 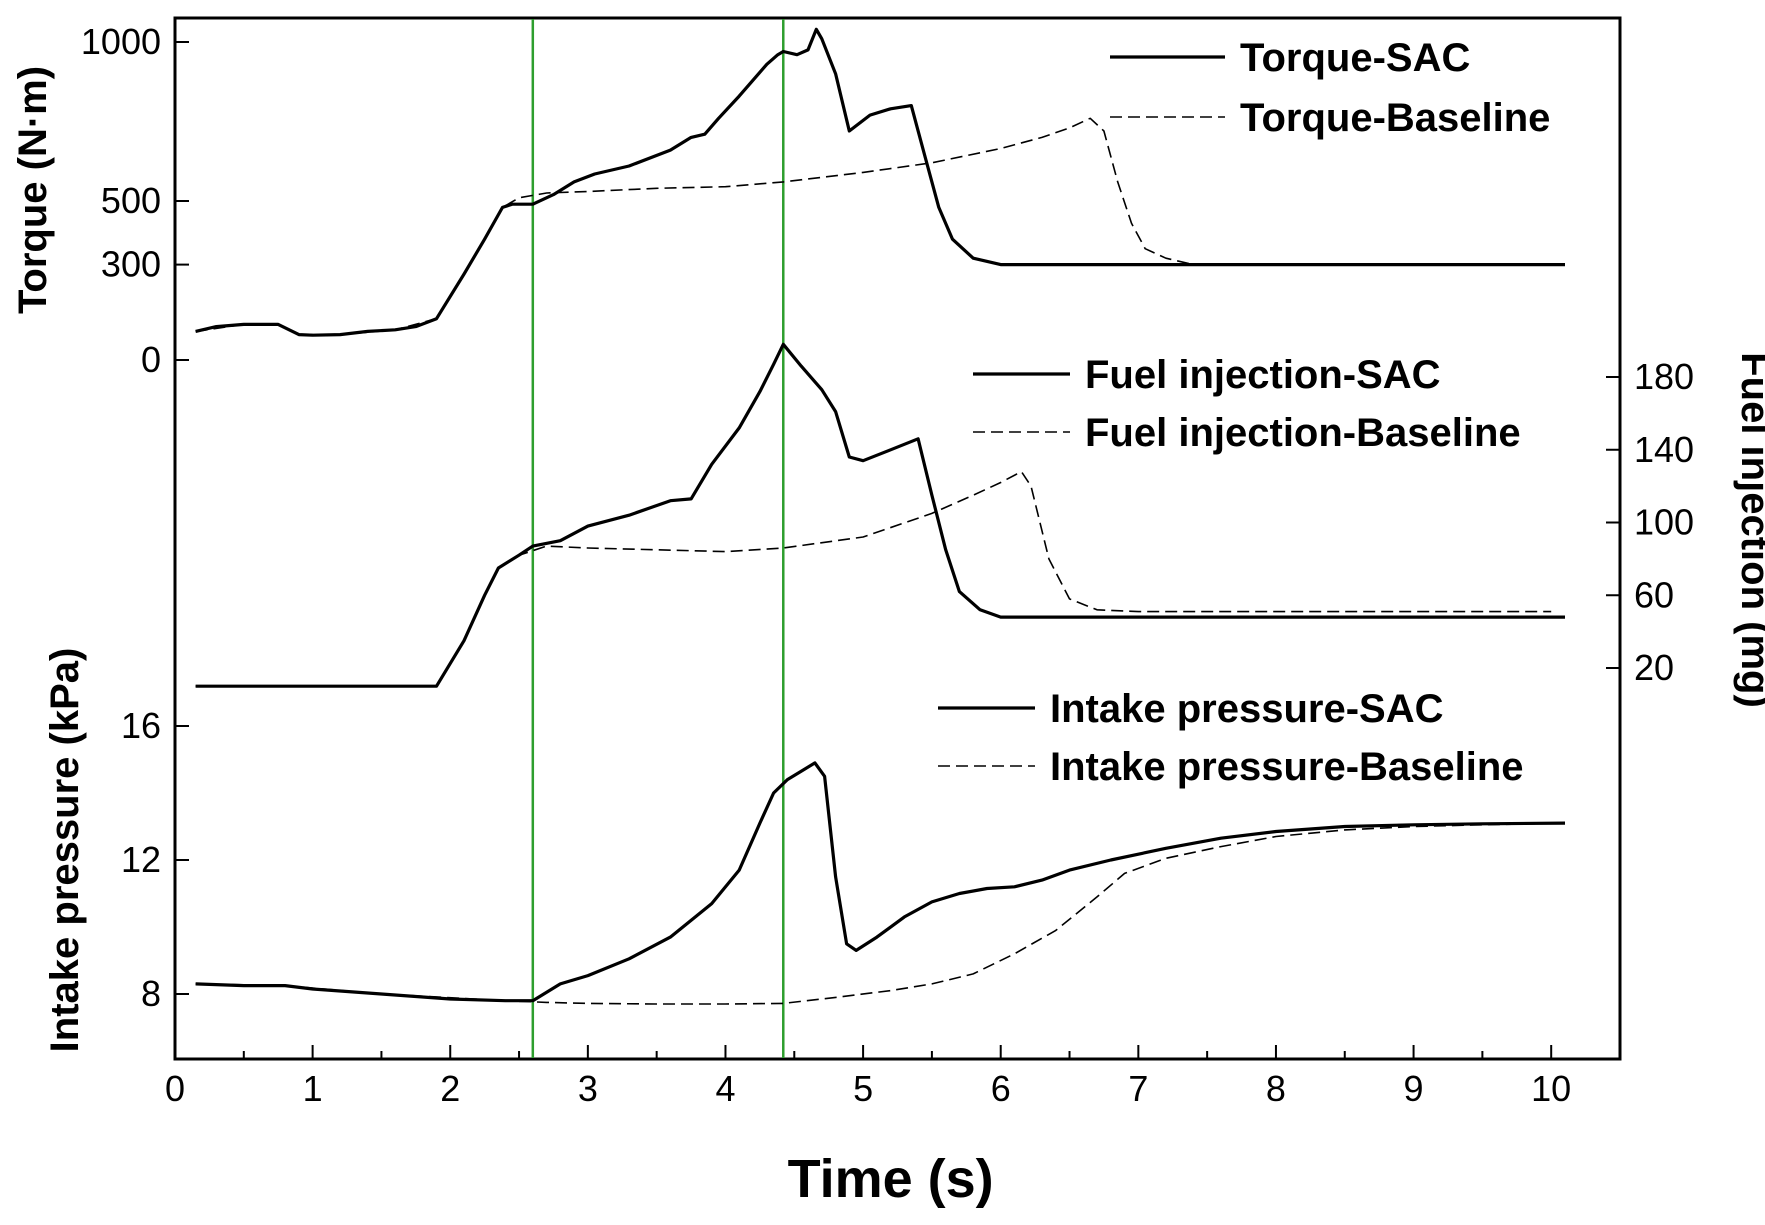 What do you see at coordinates (1551, 1088) in the screenshot?
I see `x-tick-label: 10` at bounding box center [1551, 1088].